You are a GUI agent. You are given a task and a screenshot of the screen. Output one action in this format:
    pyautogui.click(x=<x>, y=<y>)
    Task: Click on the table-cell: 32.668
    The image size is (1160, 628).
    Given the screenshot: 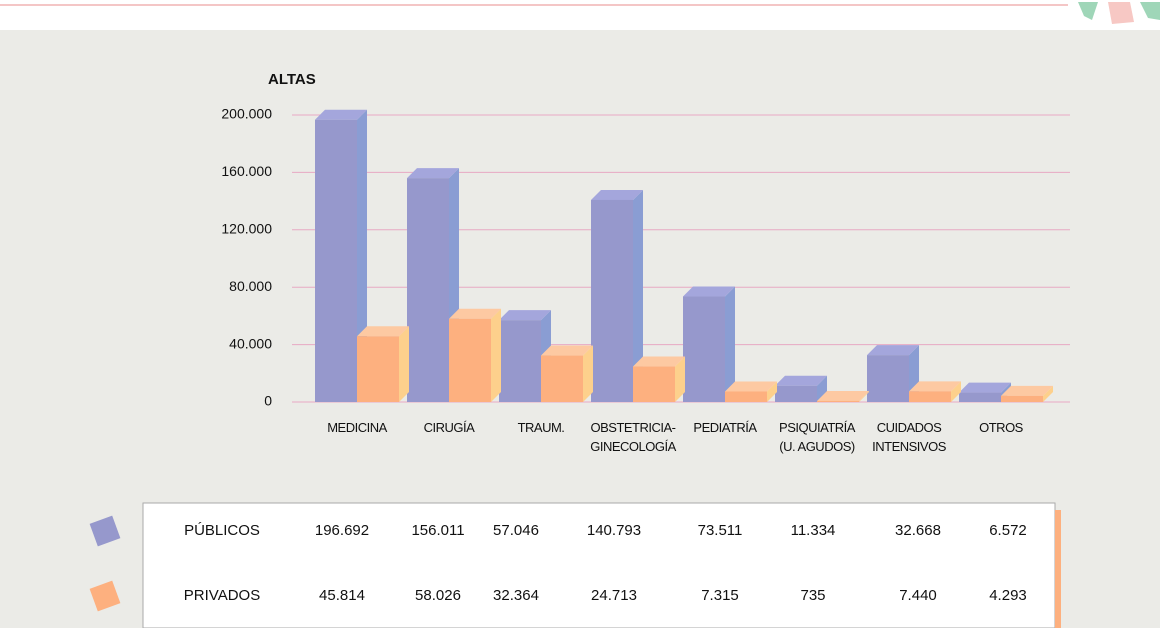 What is the action you would take?
    pyautogui.click(x=918, y=530)
    